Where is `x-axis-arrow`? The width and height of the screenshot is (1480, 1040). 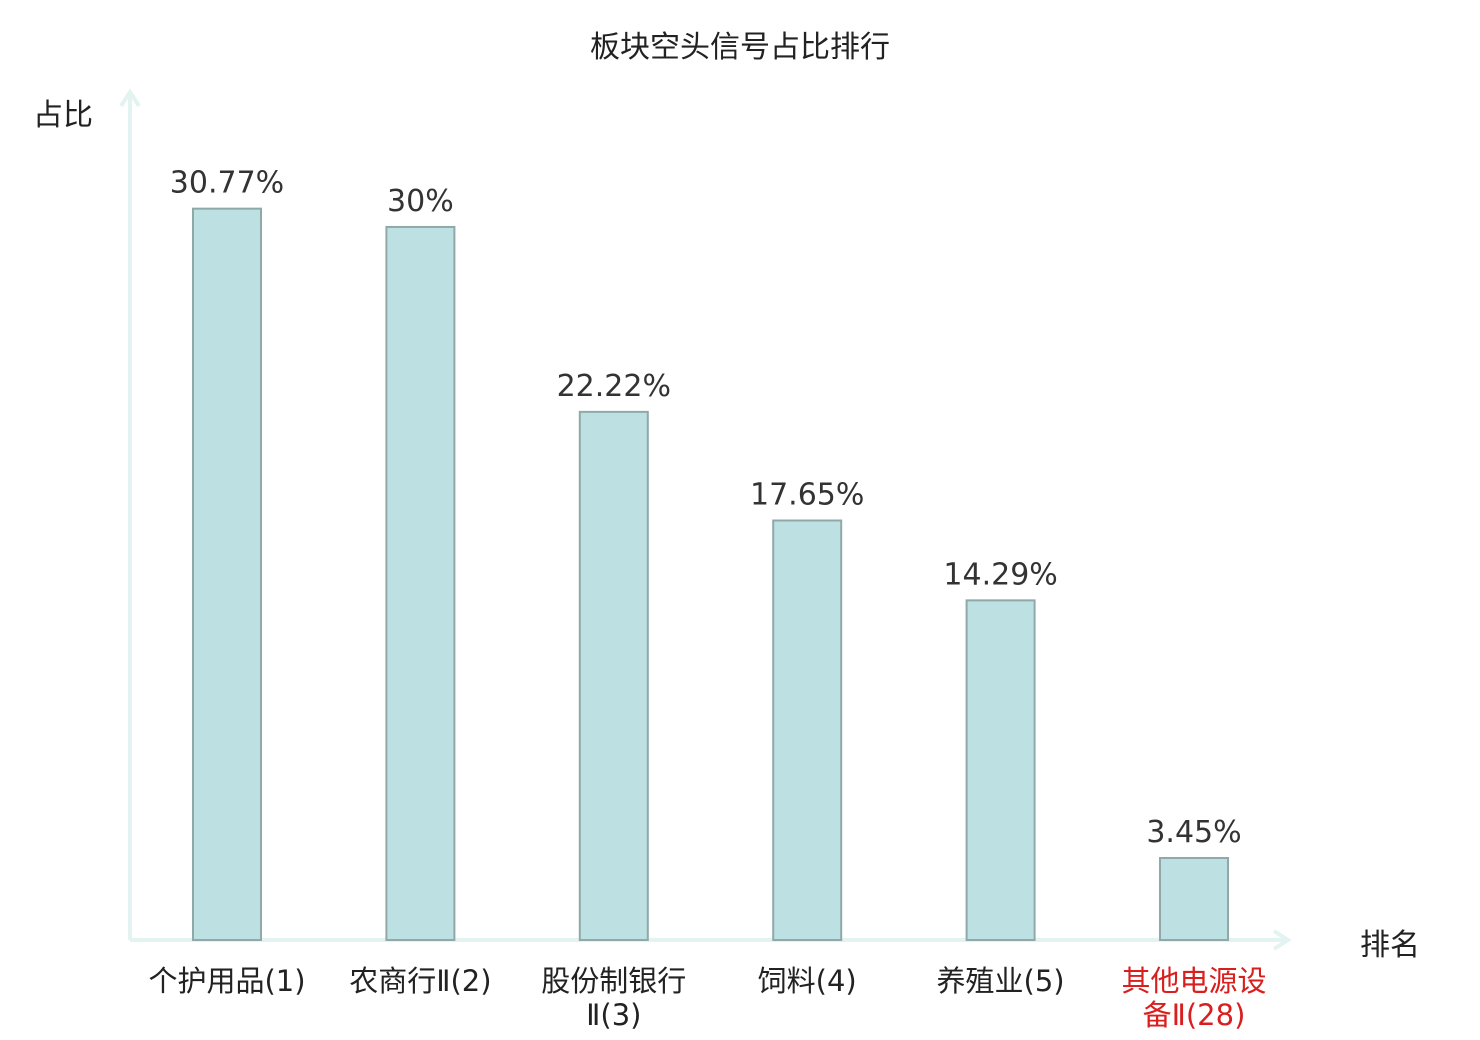 x-axis-arrow is located at coordinates (1282, 940).